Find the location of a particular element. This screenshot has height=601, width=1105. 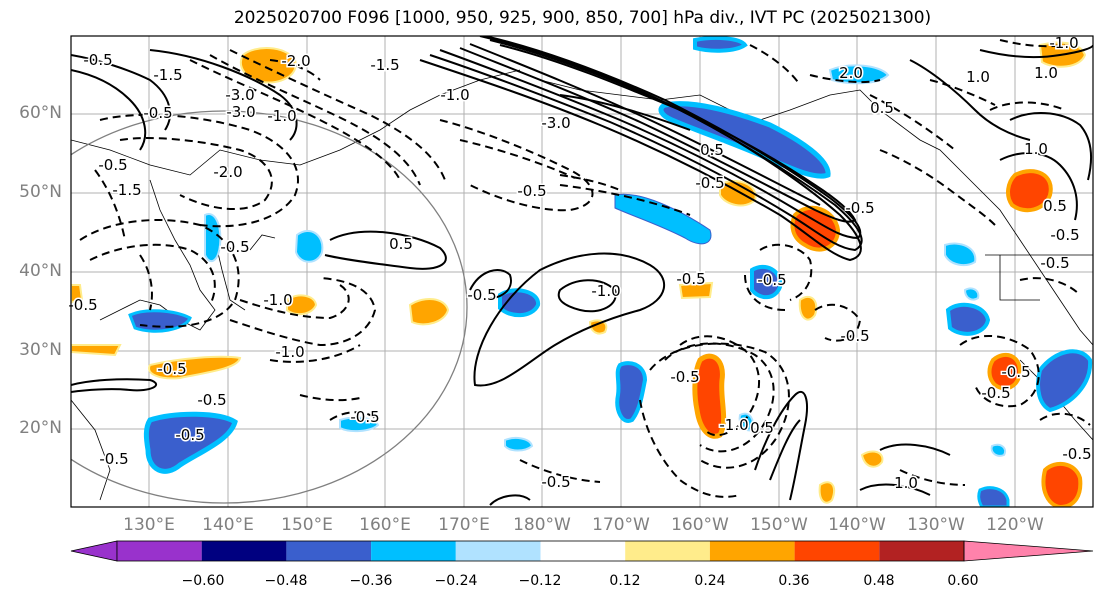

lat-label-40n: 40°N is located at coordinates (40, 271).